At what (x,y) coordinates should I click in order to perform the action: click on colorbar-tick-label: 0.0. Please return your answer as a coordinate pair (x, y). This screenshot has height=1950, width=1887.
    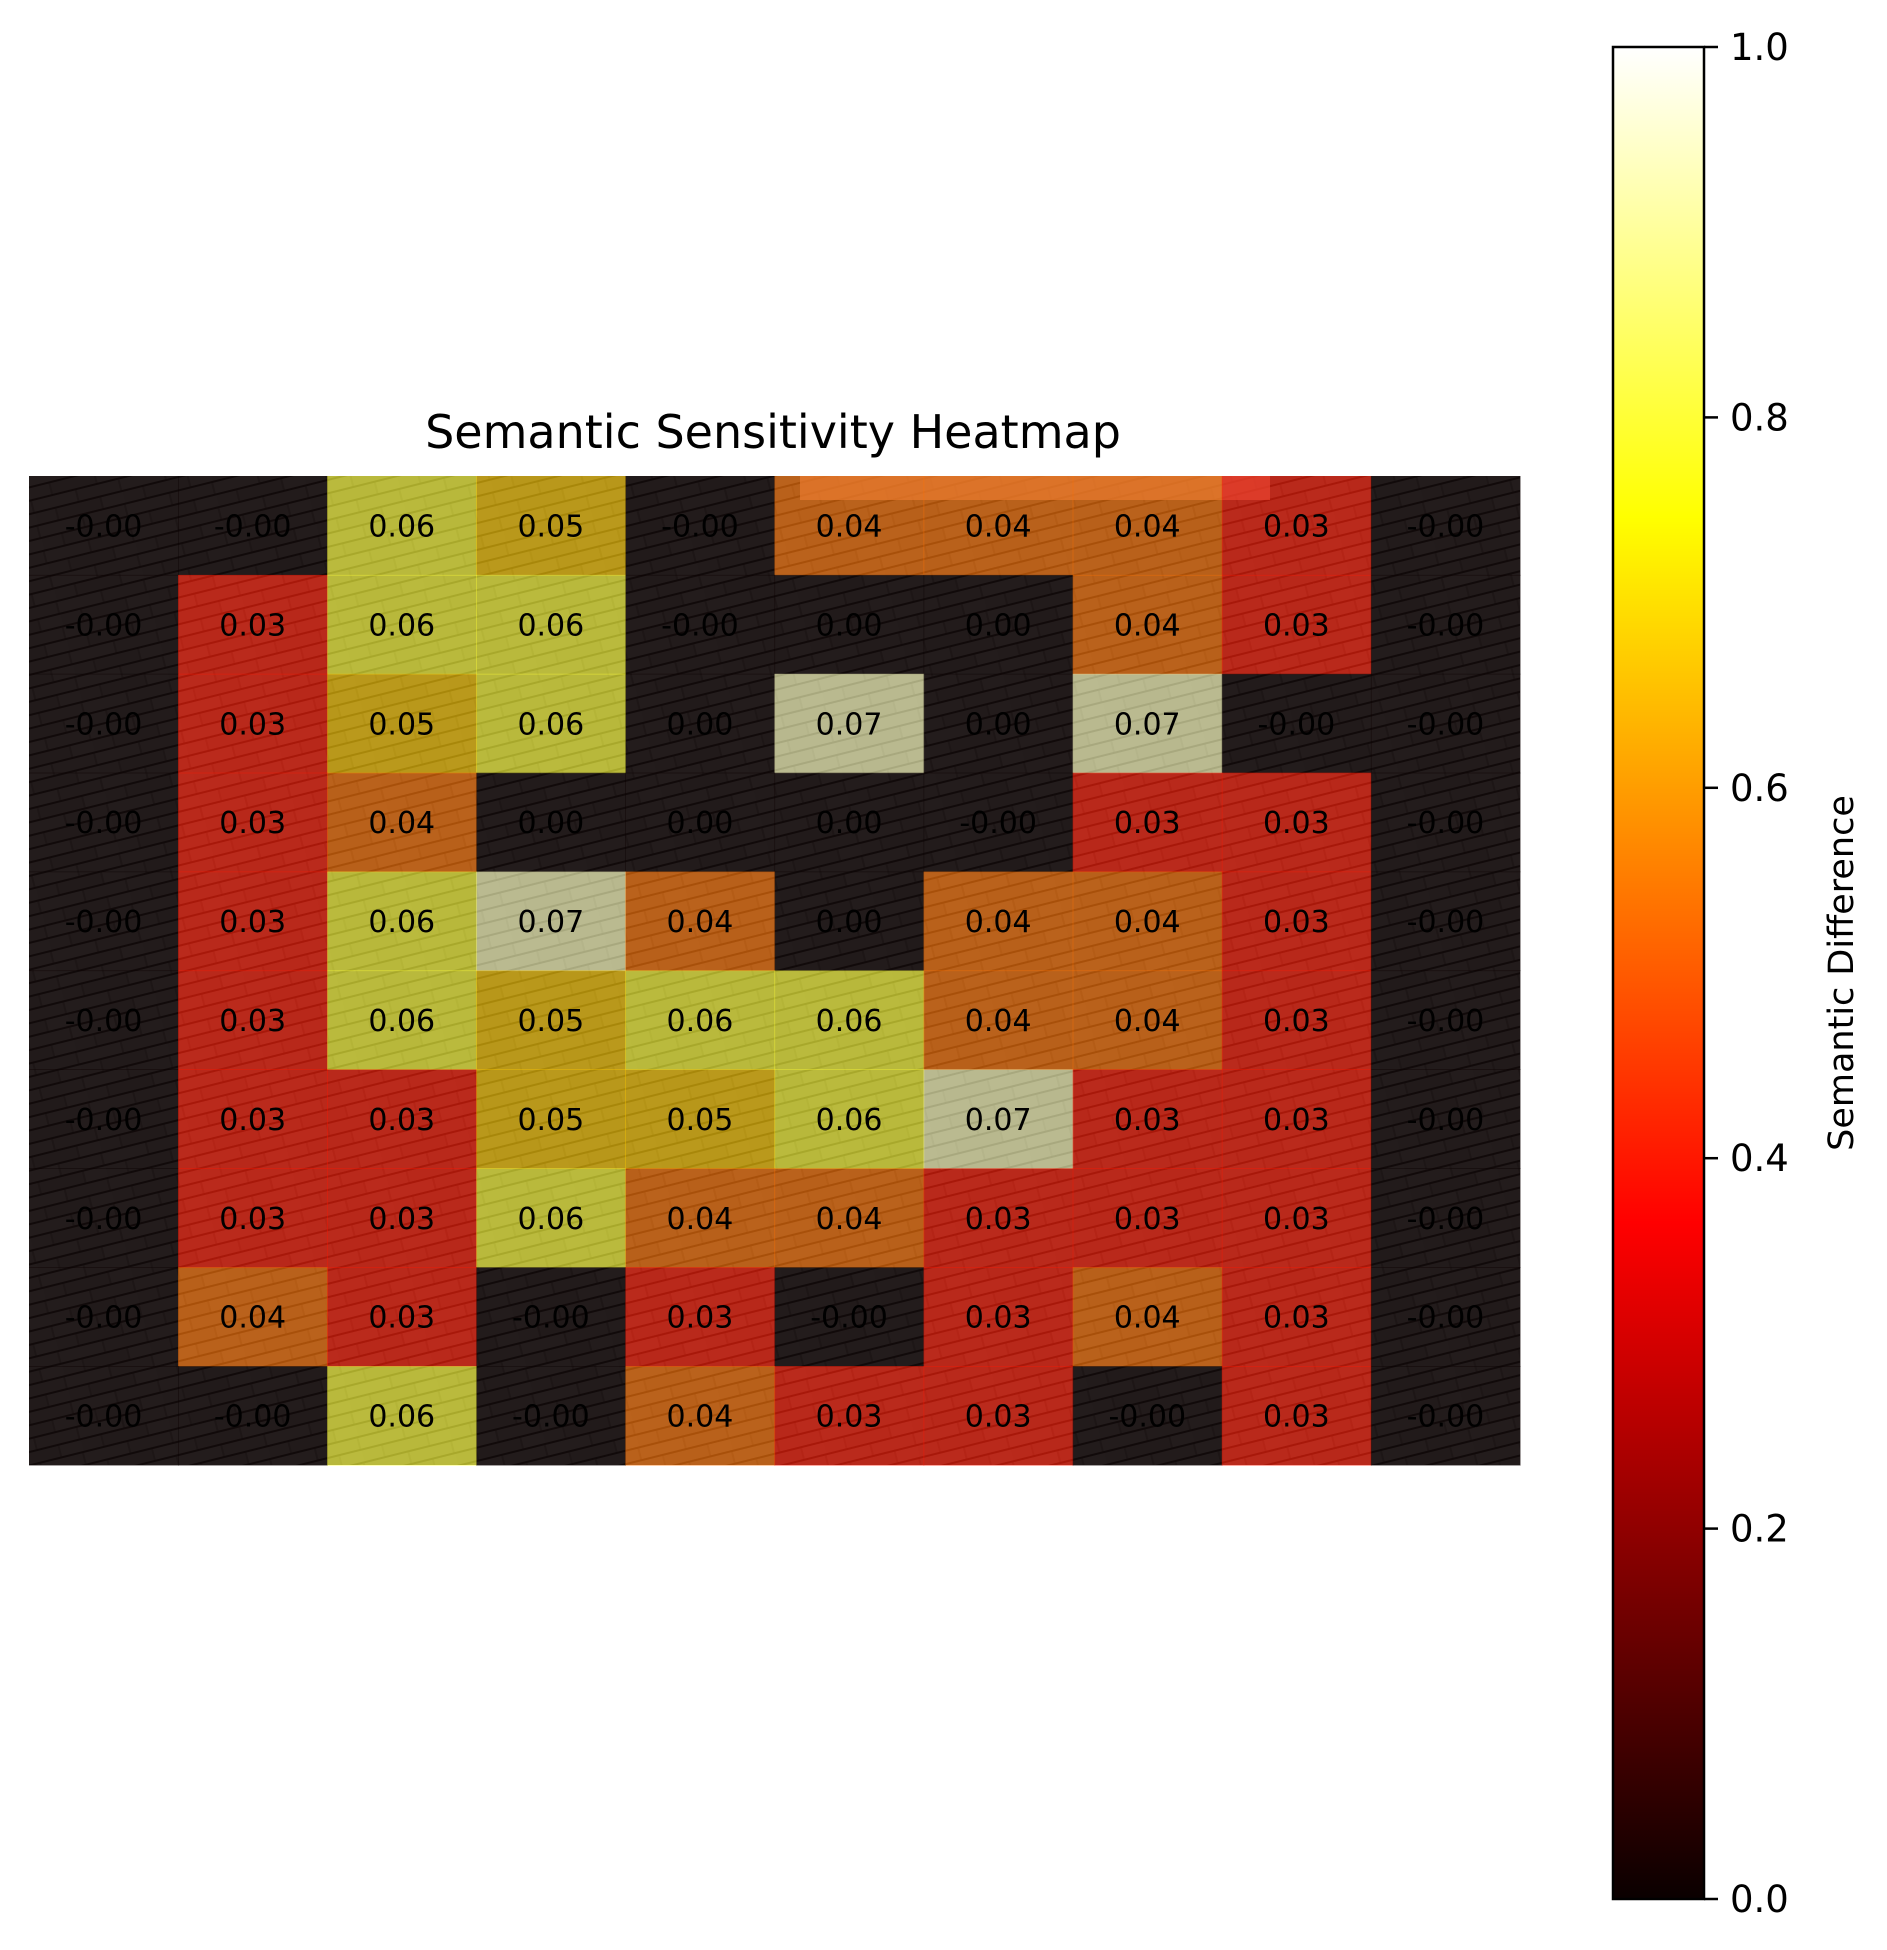
    Looking at the image, I should click on (1759, 1899).